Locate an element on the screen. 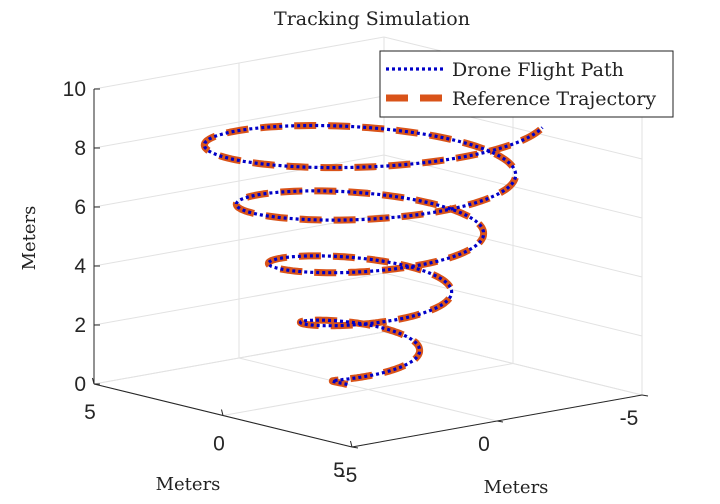 The image size is (720, 504). legend: Drone Flight Path Reference Trajectory is located at coordinates (526, 84).